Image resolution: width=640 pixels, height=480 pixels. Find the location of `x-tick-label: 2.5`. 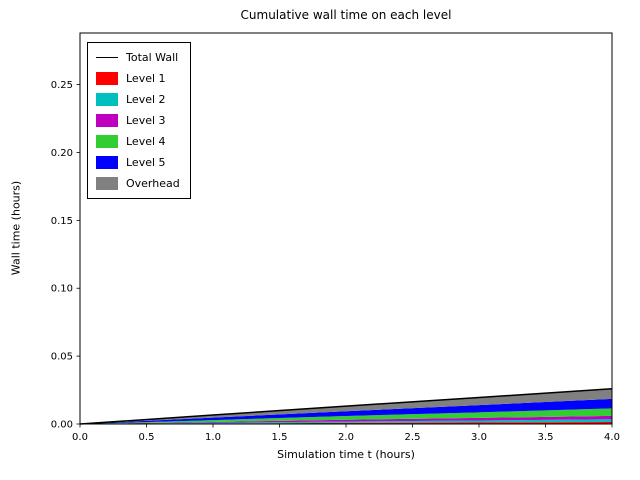

x-tick-label: 2.5 is located at coordinates (413, 437).